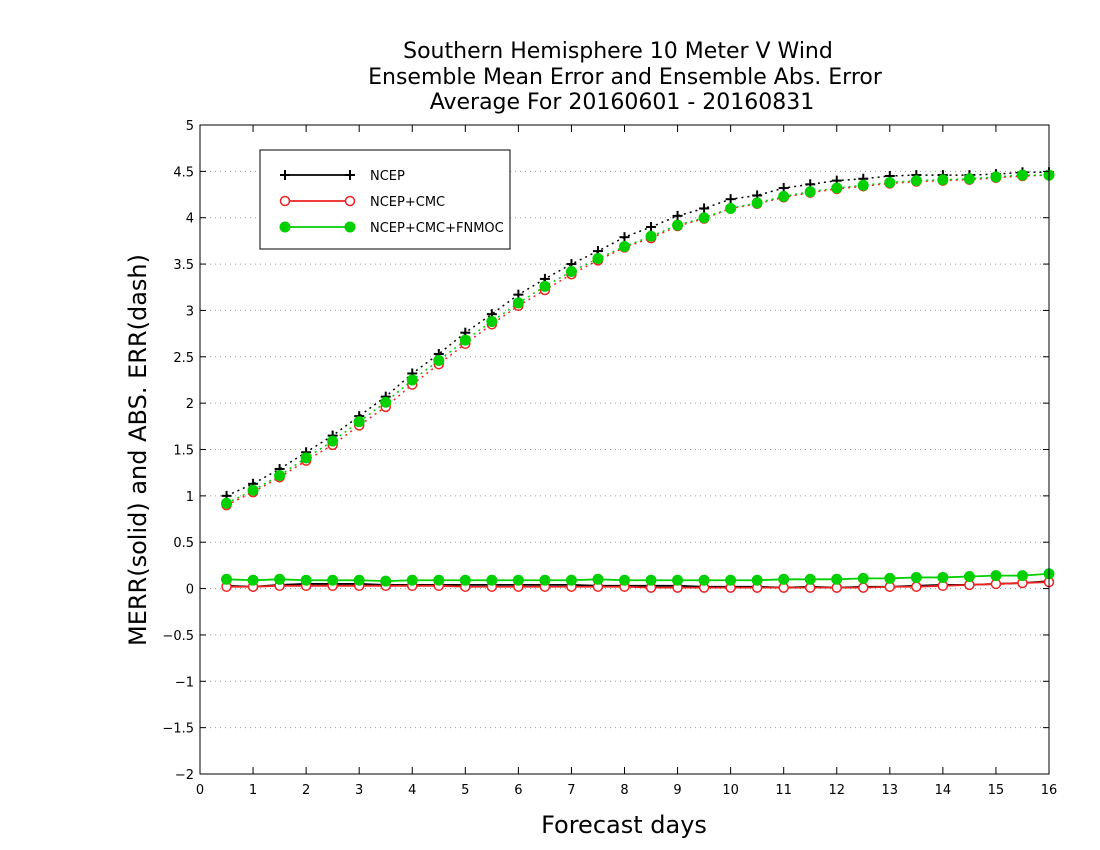  I want to click on mean-error-line, so click(638, 577).